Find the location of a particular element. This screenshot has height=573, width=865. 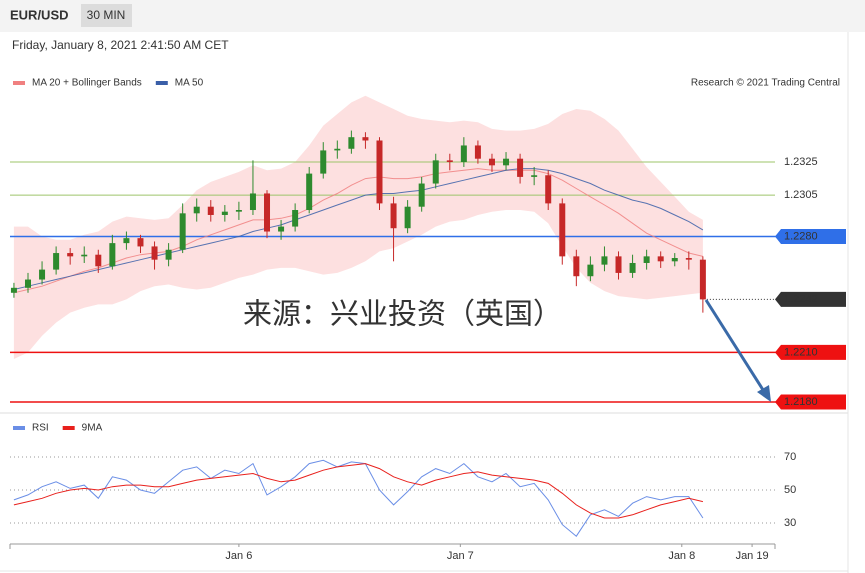

legend-label: MA 20 + Bollinger Bands is located at coordinates (87, 83).